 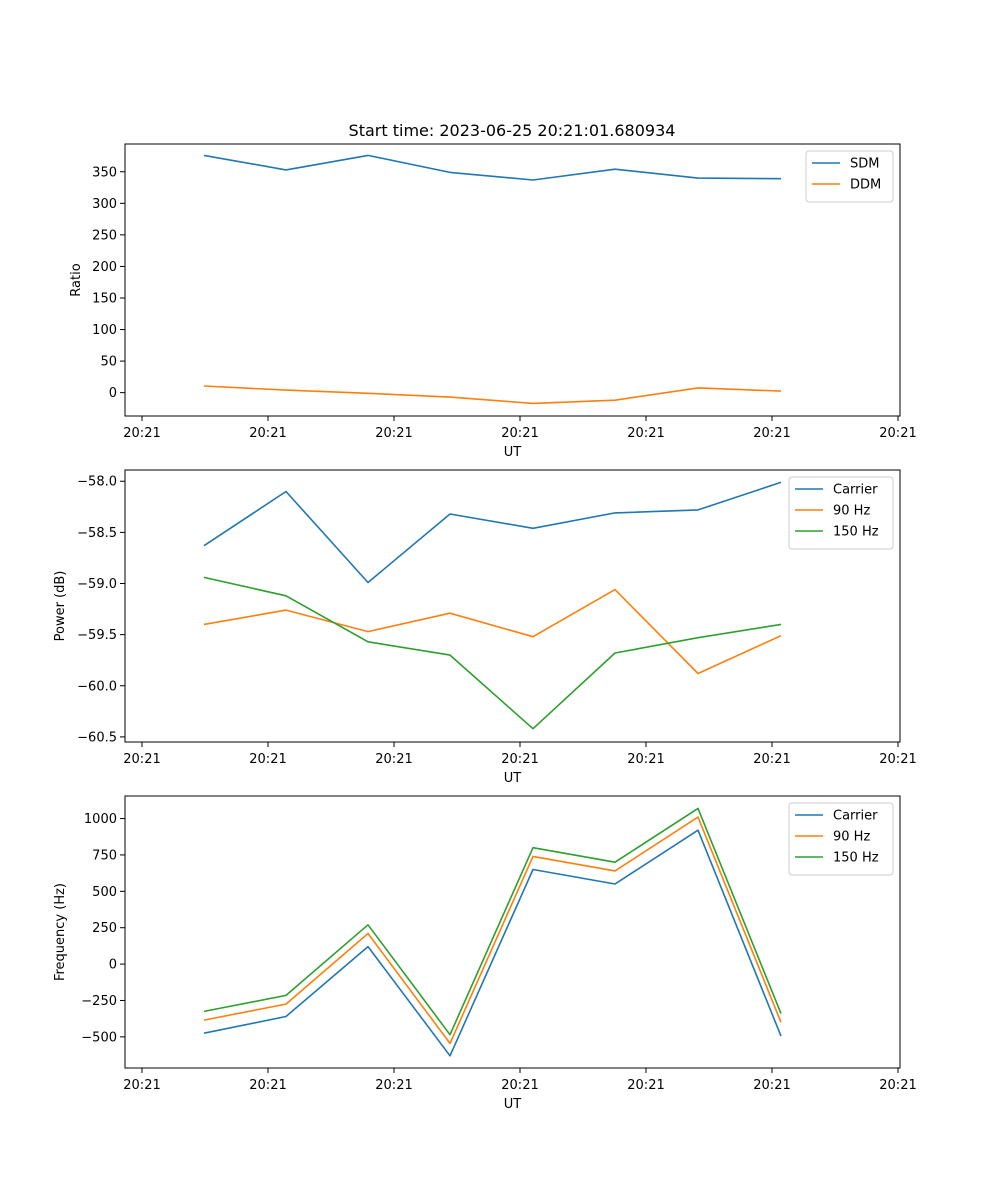 What do you see at coordinates (865, 185) in the screenshot?
I see `legend-label: DDM` at bounding box center [865, 185].